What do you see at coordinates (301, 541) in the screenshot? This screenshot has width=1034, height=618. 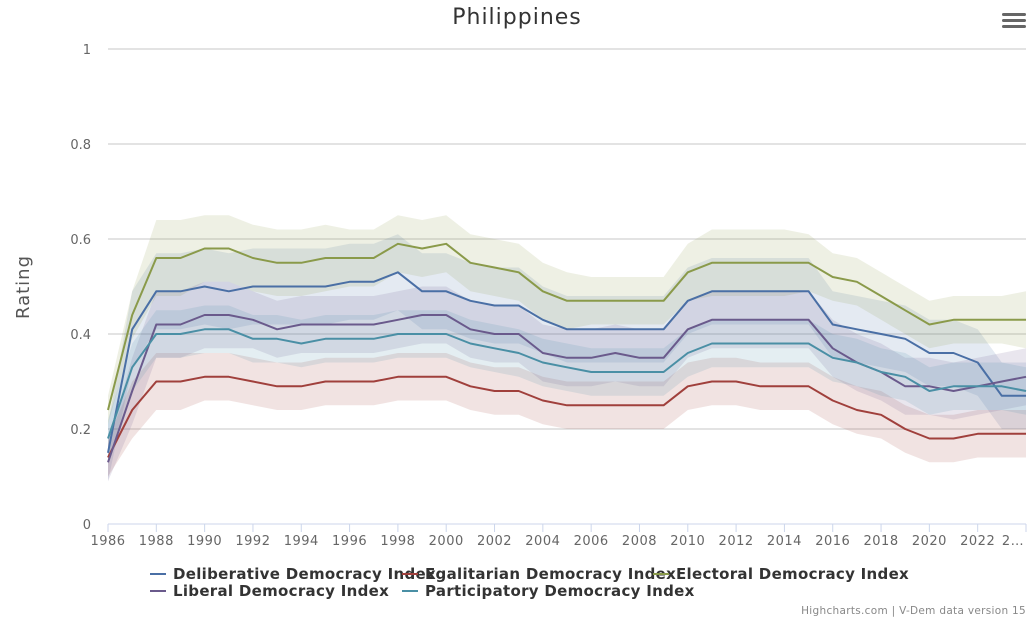 I see `x-tick-label: 1994` at bounding box center [301, 541].